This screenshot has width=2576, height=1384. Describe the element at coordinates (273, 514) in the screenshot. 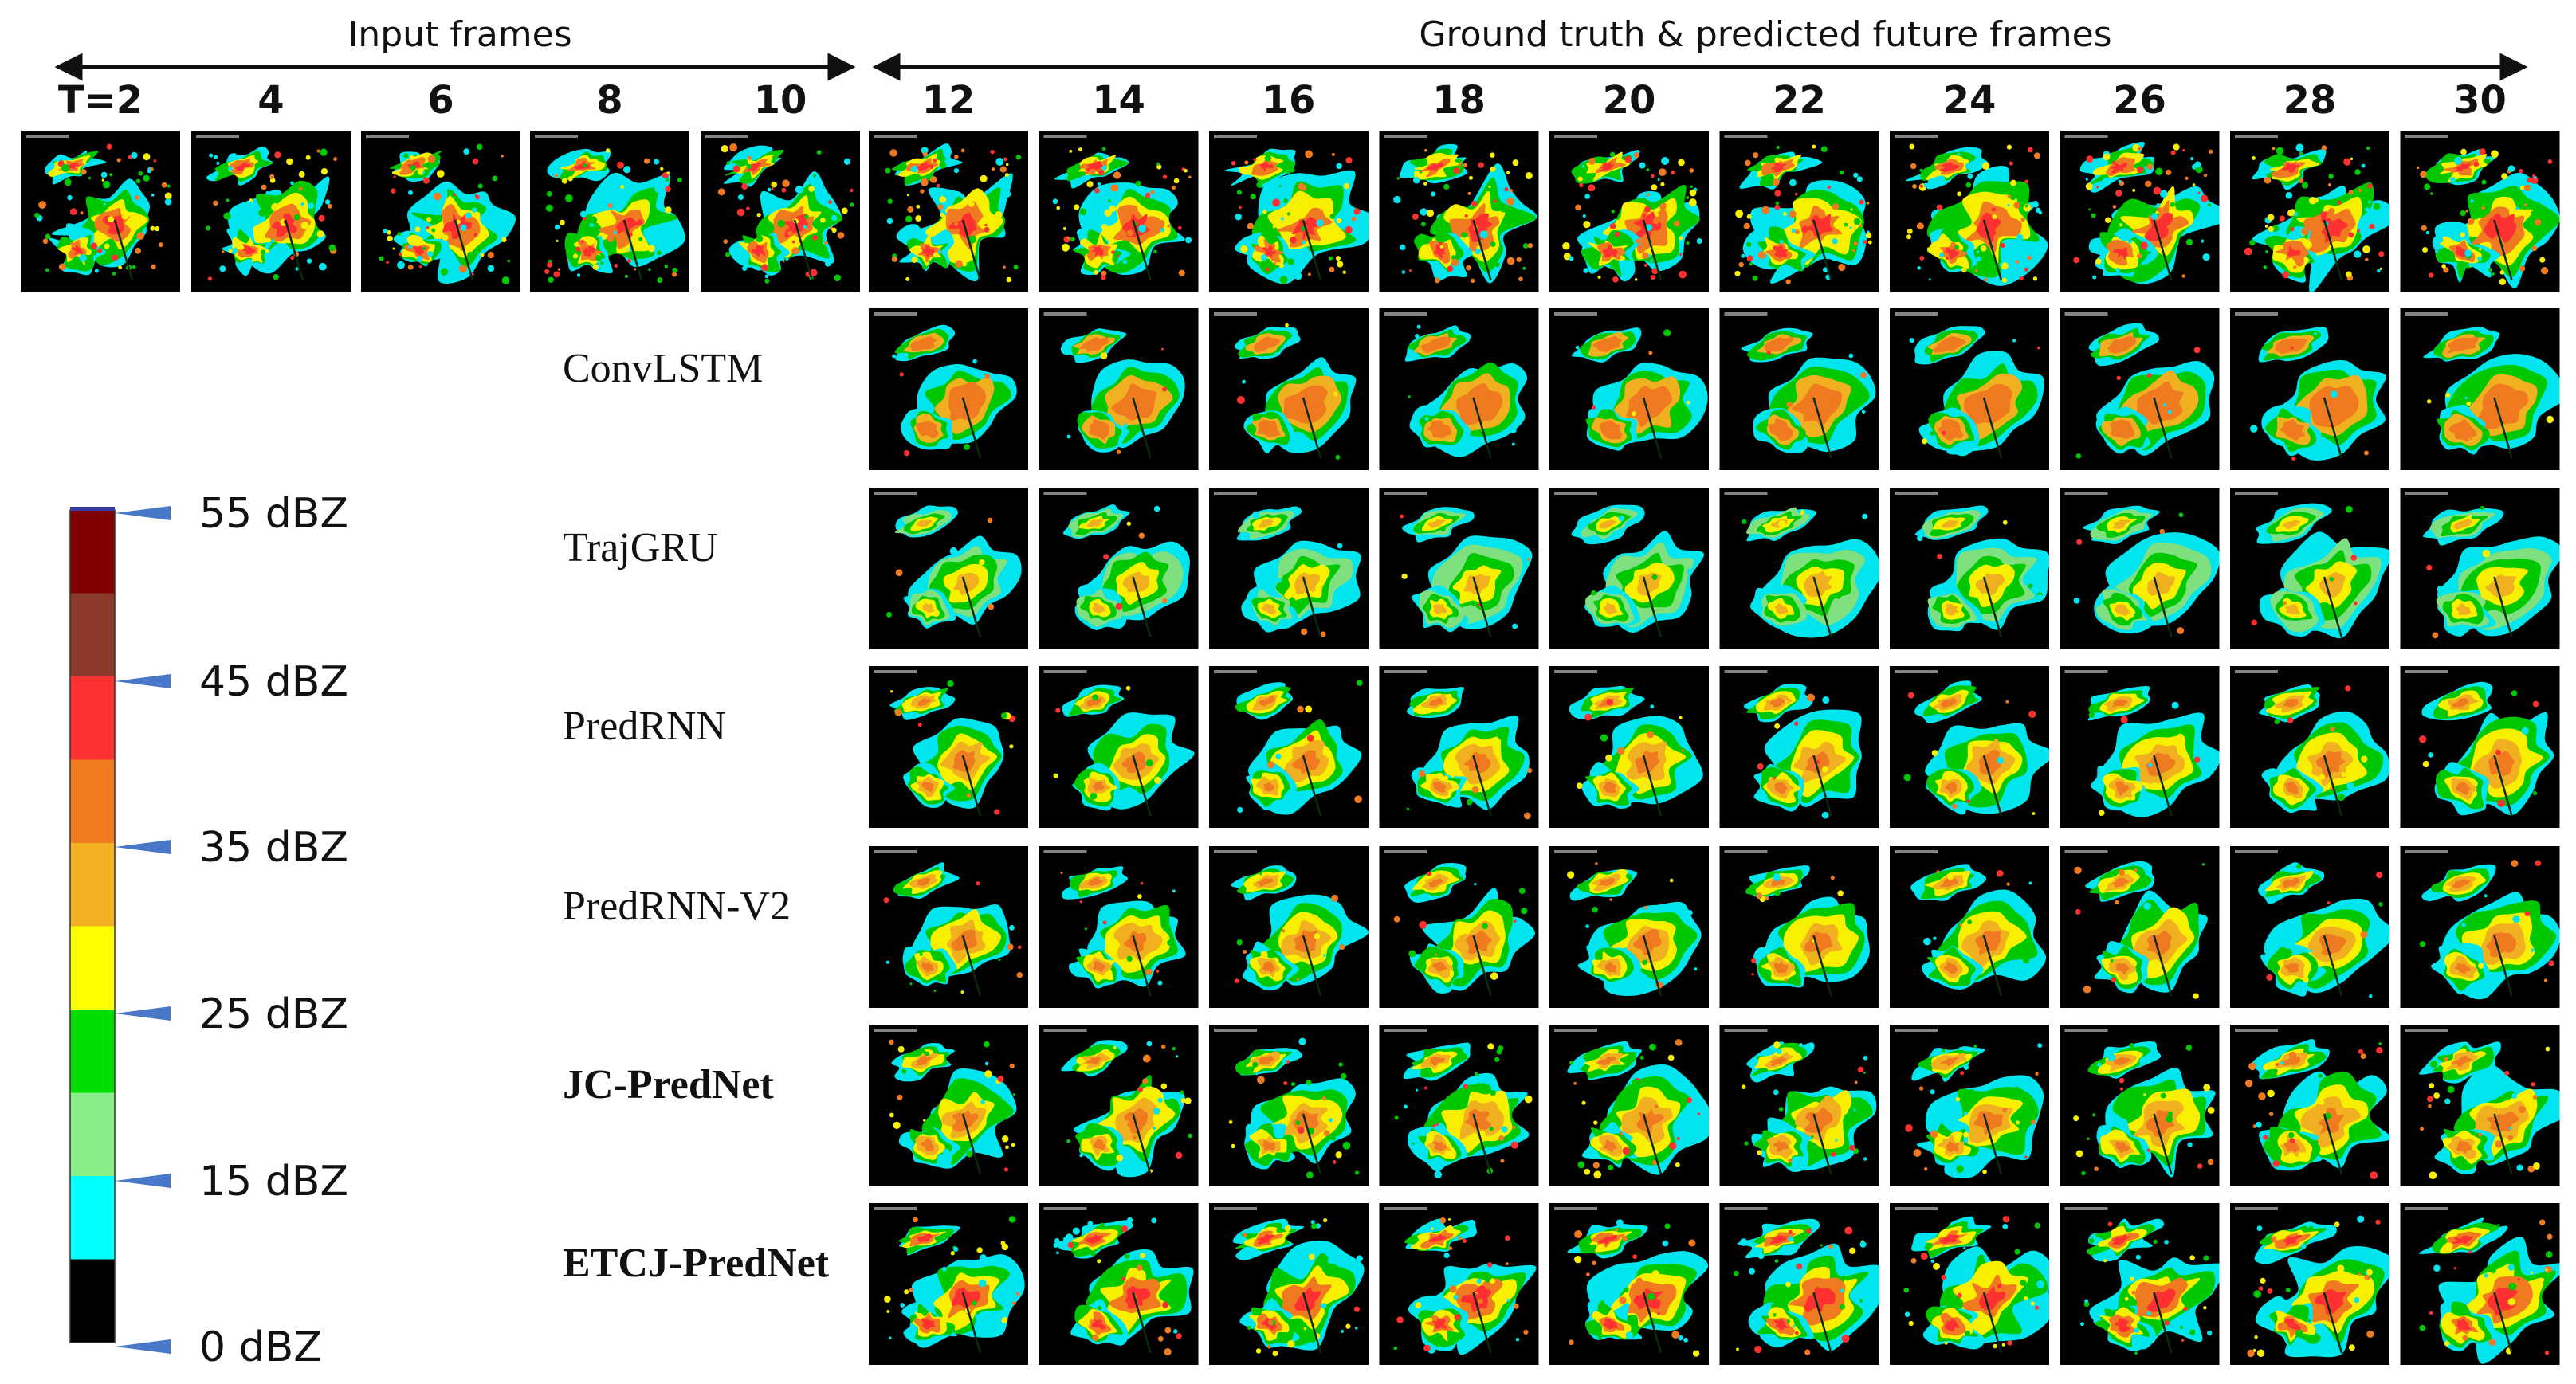

I see `colorbar-label: 55 dBZ` at that location.